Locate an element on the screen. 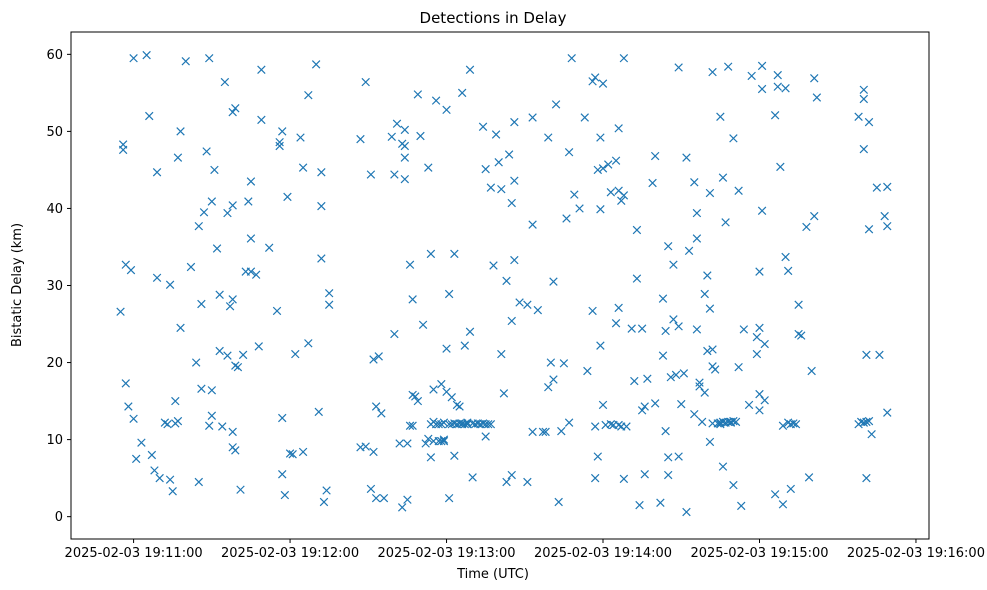  x-tick-label-1: 2025-02-03 19:12:00 is located at coordinates (290, 553).